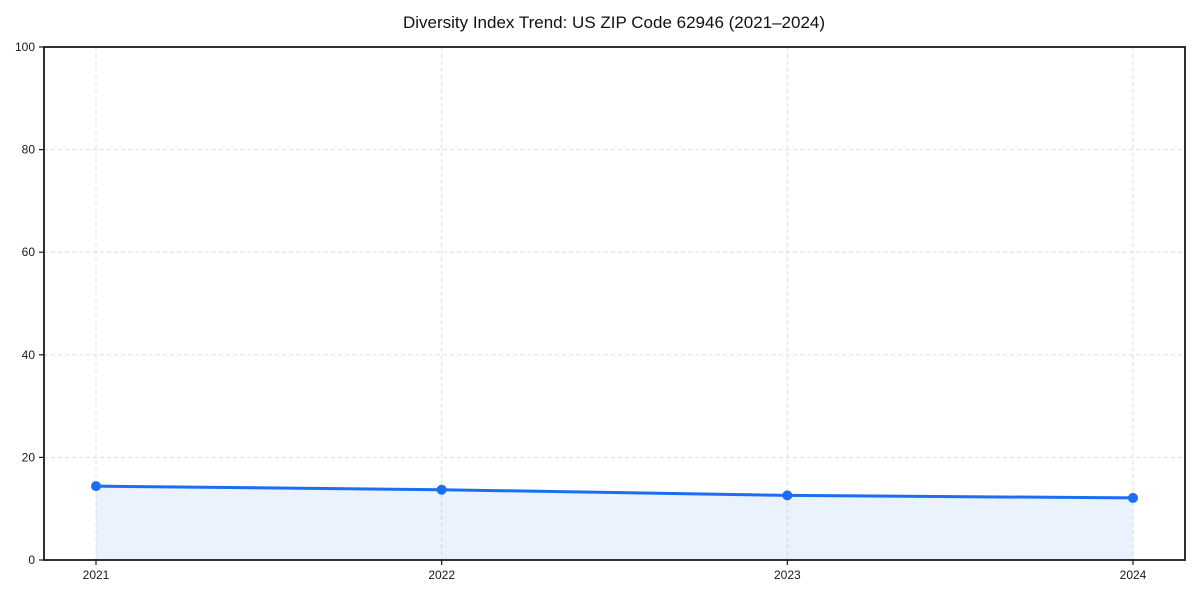  Describe the element at coordinates (31, 560) in the screenshot. I see `y-tick-label: 0` at that location.